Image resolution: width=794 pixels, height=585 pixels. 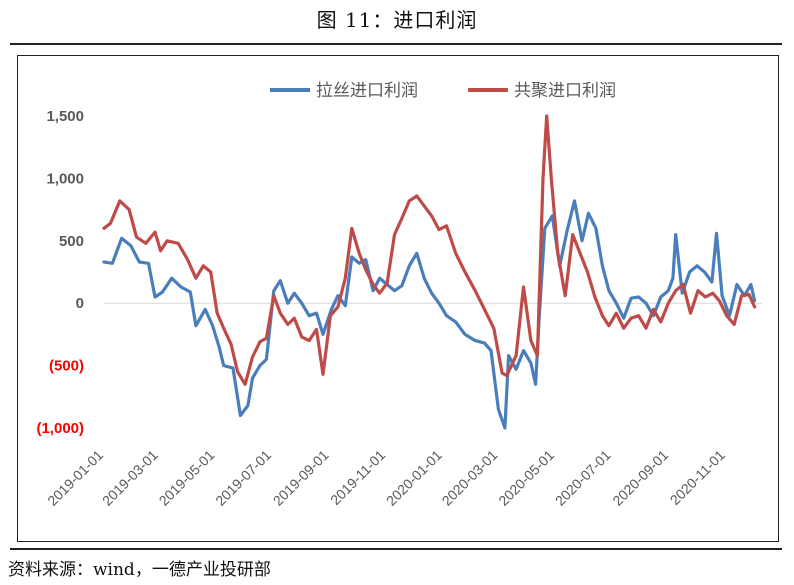 What do you see at coordinates (65, 116) in the screenshot?
I see `y-tick-label: 1,500` at bounding box center [65, 116].